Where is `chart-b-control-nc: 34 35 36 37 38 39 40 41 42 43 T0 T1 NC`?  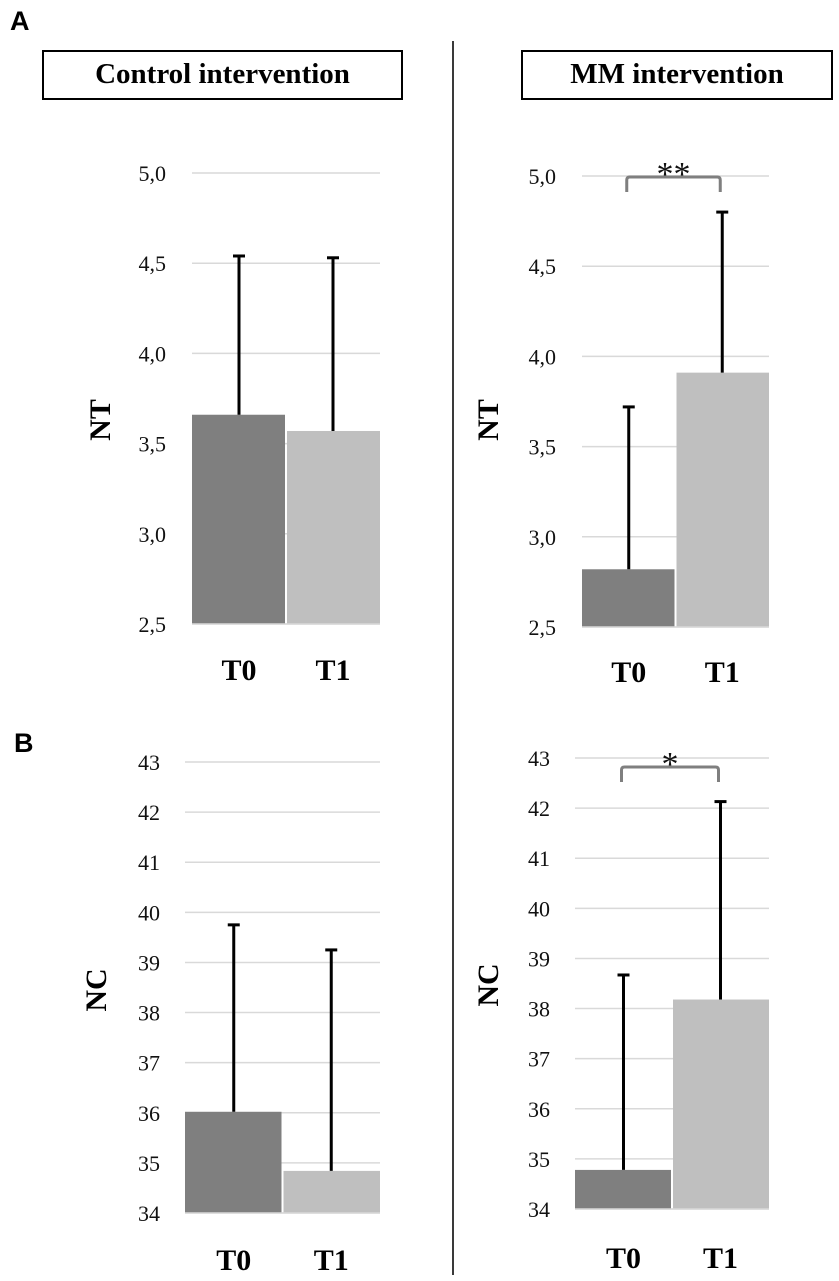
chart-b-control-nc: 34 35 36 37 38 39 40 41 42 43 T0 T1 NC is located at coordinates (230, 1013).